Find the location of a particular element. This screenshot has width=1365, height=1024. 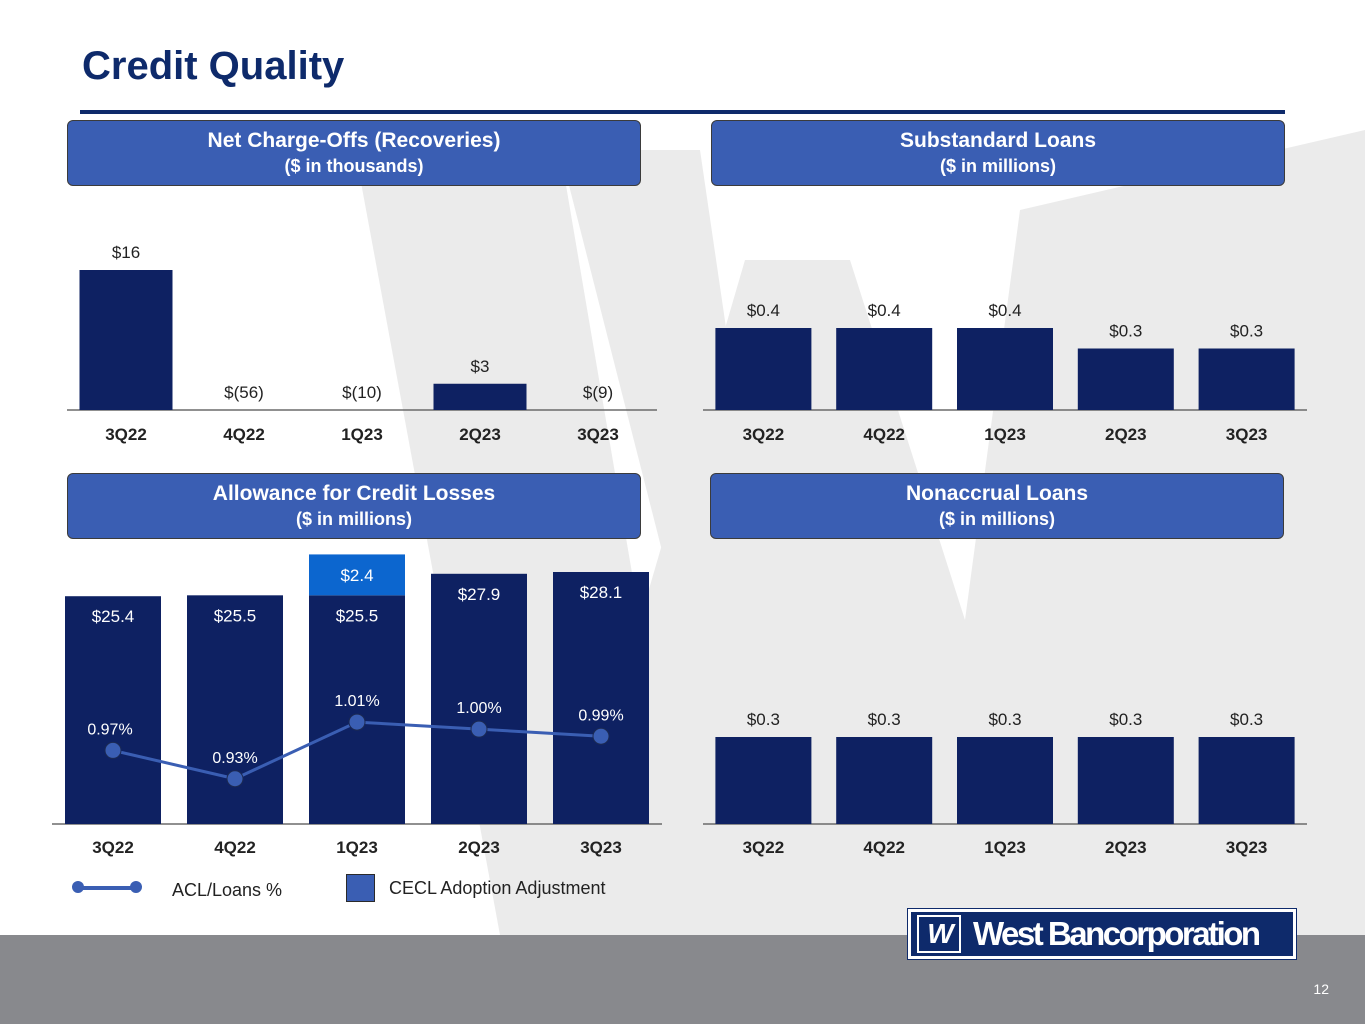

title-rule is located at coordinates (682, 112).